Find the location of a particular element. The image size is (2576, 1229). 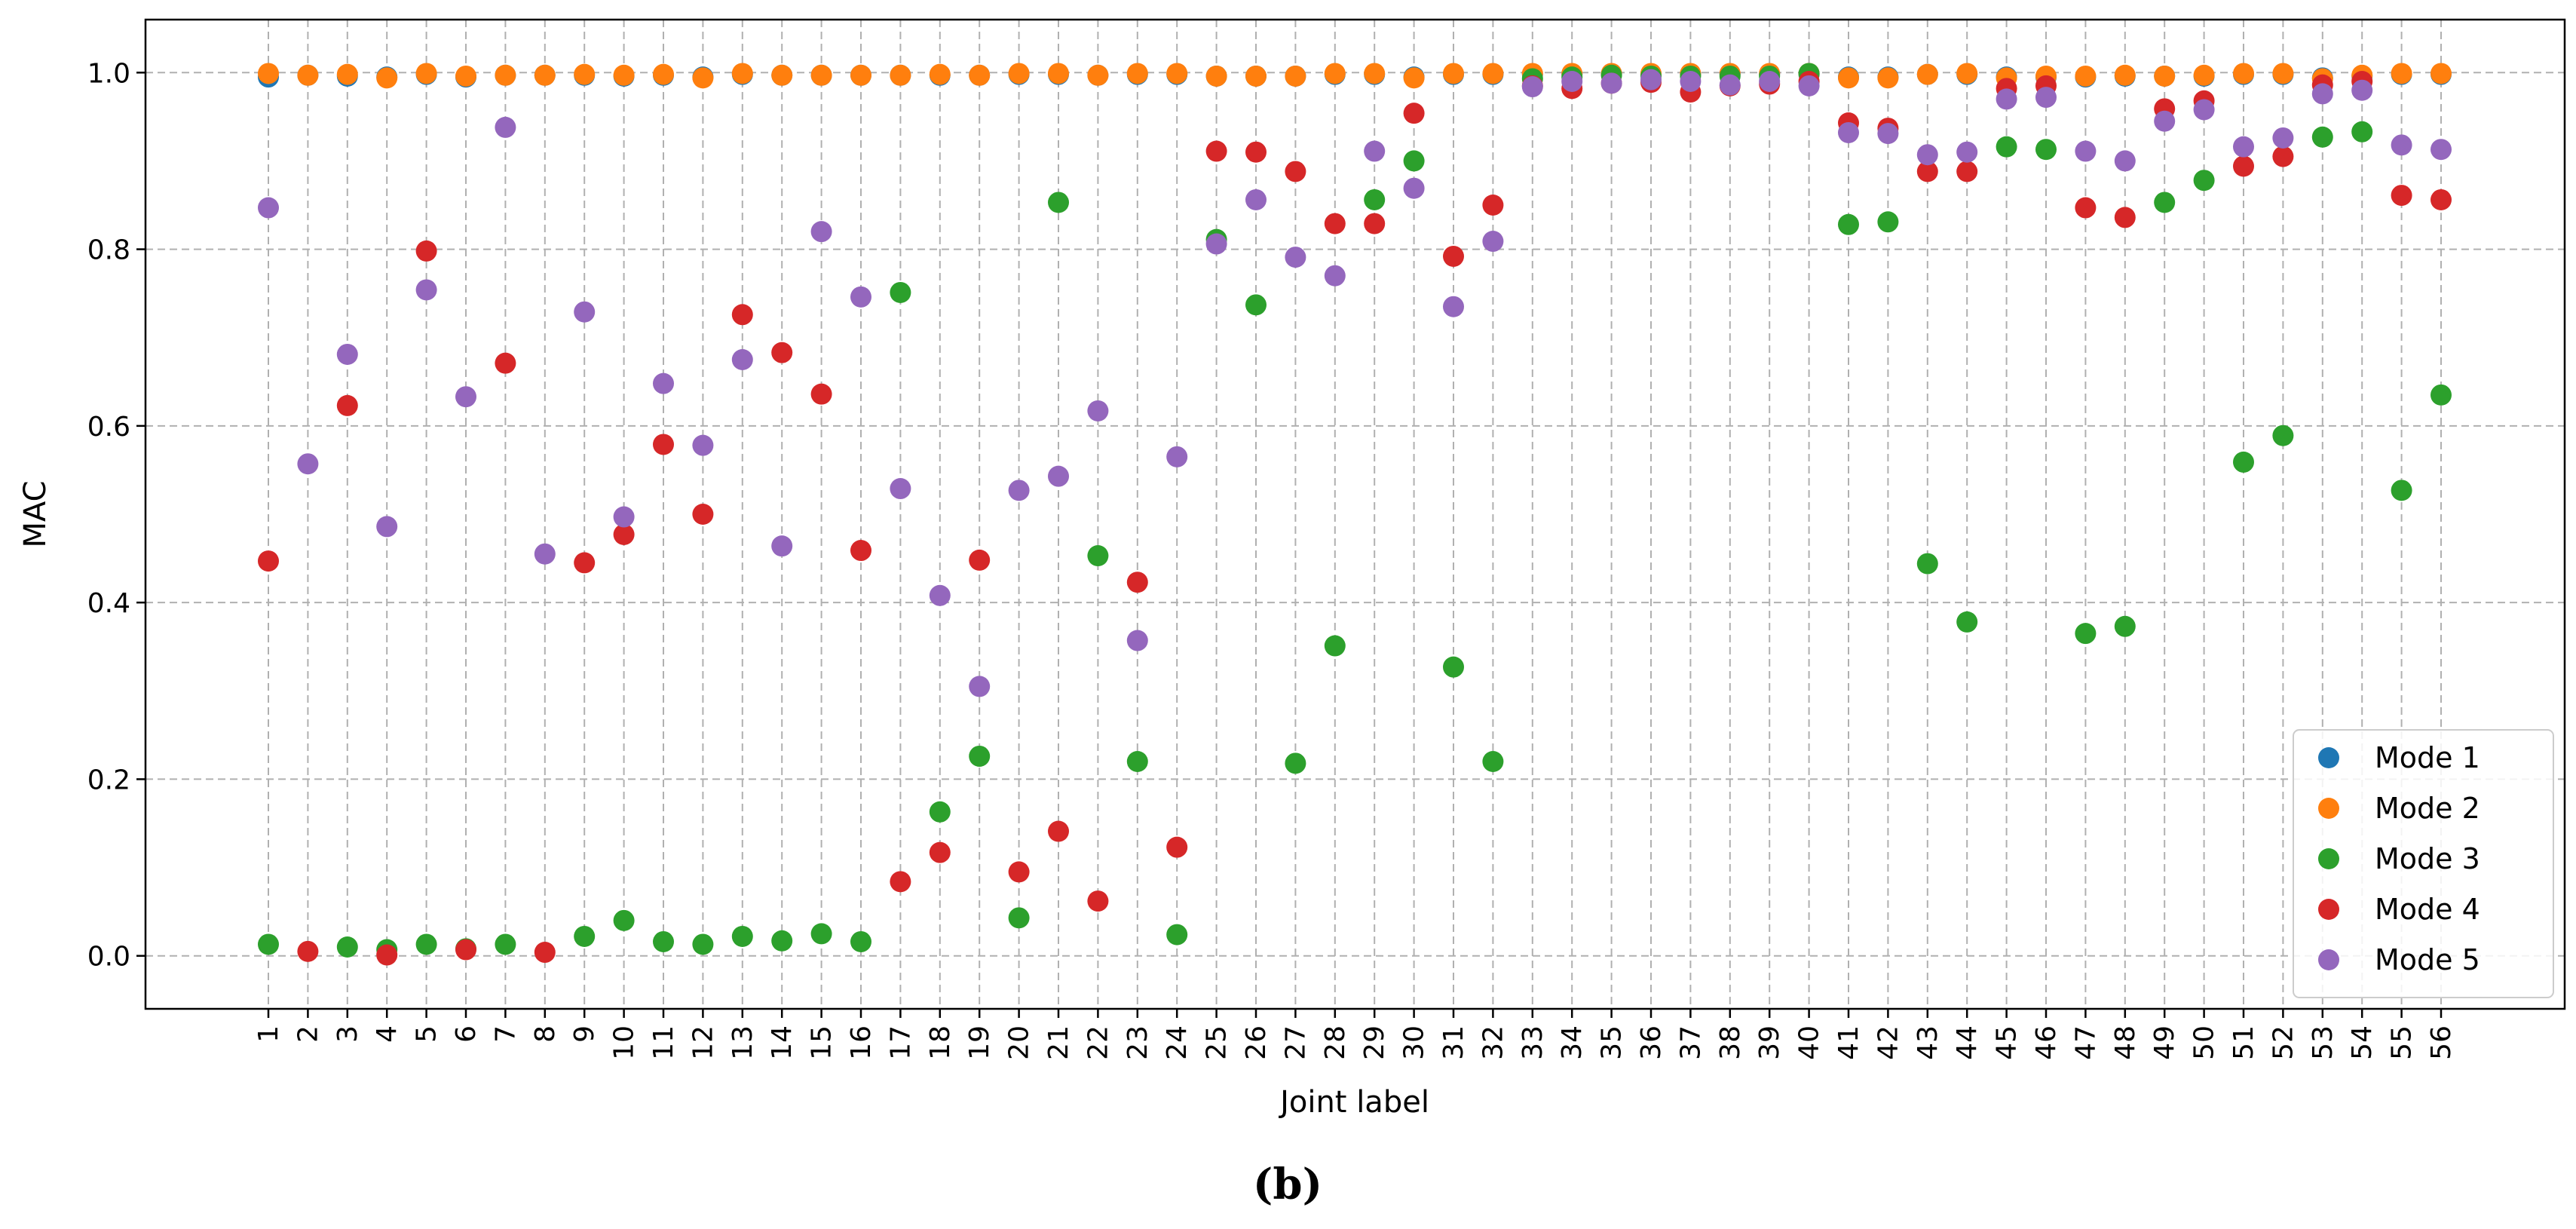

x-tick-label: 4 is located at coordinates (387, 1034).